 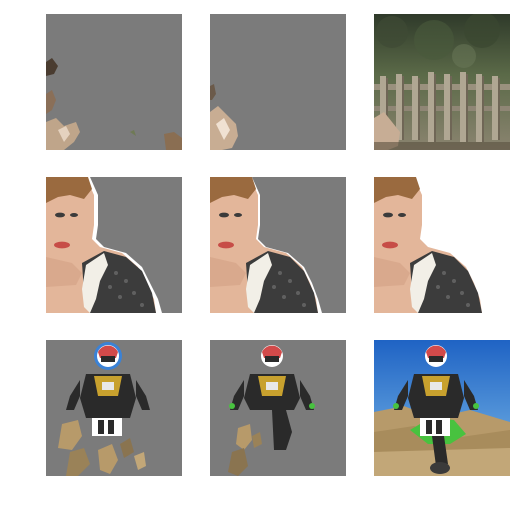 I want to click on fence-masked-b-image, so click(x=278, y=82).